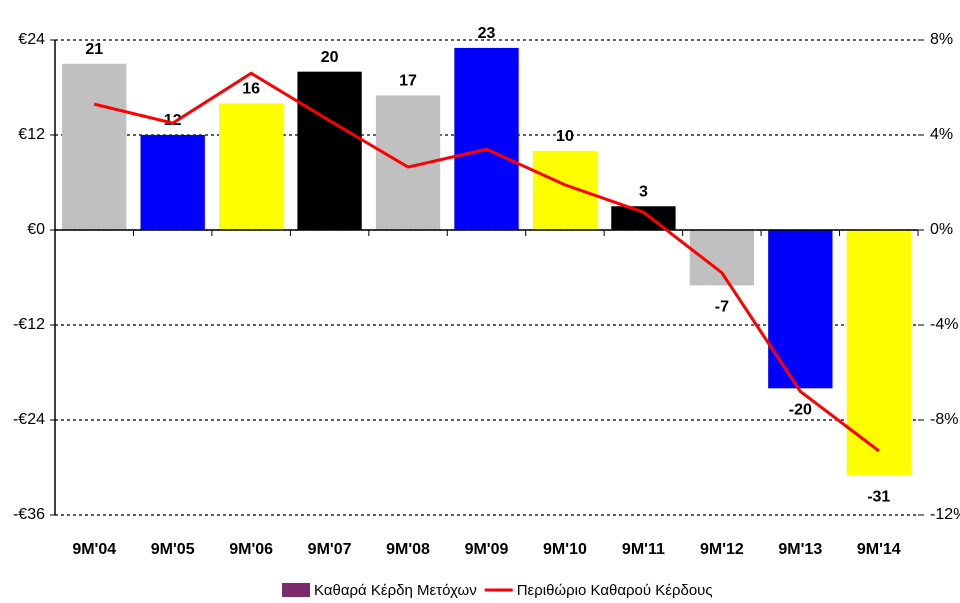  What do you see at coordinates (251, 89) in the screenshot?
I see `data-label: 16` at bounding box center [251, 89].